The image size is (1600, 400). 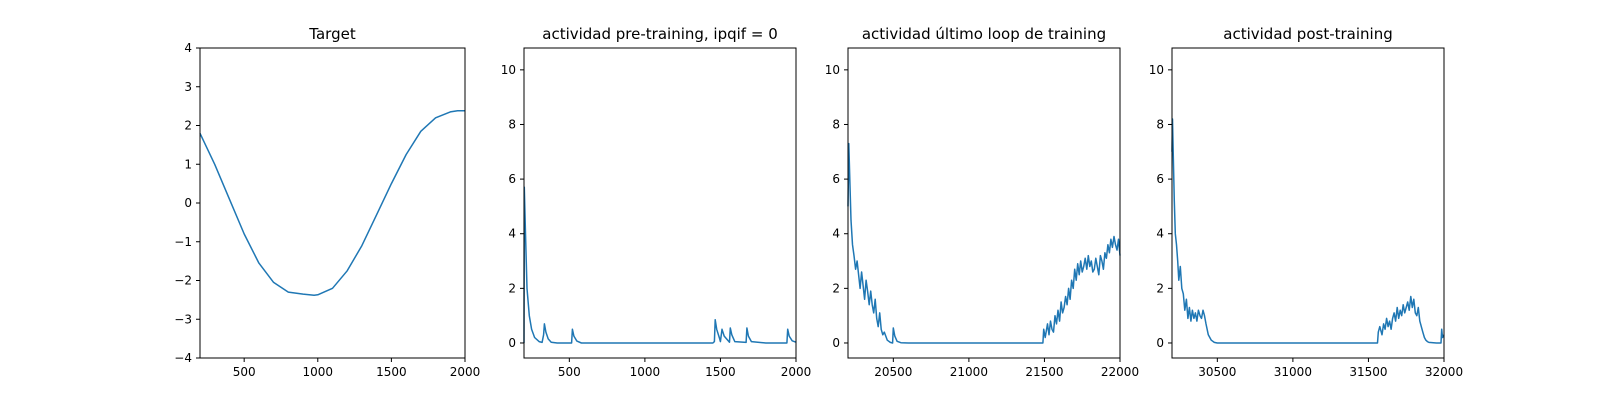 I want to click on y-tick-label: −2, so click(x=183, y=281).